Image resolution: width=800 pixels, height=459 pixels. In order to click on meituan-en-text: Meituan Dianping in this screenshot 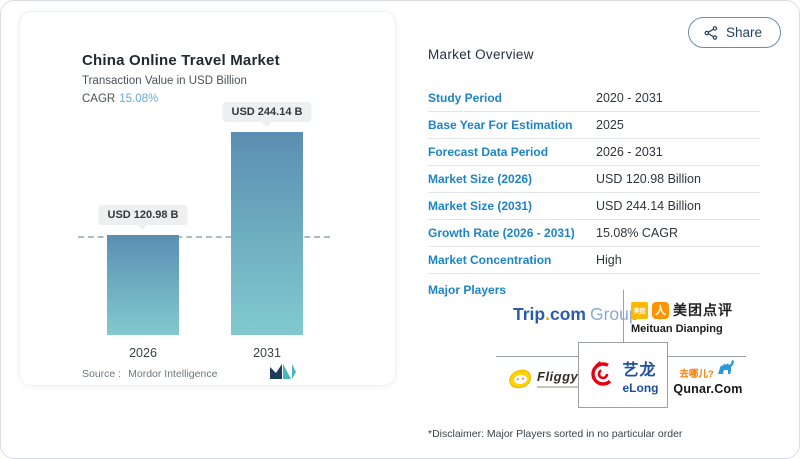, I will do `click(677, 329)`.